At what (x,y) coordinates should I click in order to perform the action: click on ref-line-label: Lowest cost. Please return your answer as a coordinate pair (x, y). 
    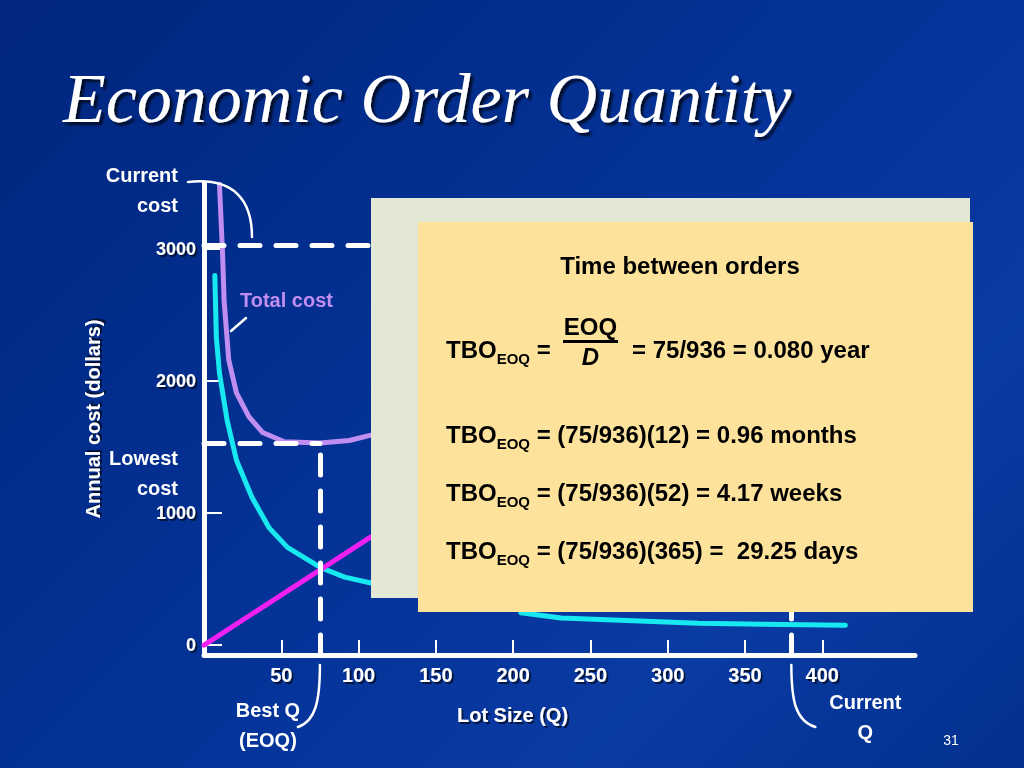
    Looking at the image, I should click on (144, 473).